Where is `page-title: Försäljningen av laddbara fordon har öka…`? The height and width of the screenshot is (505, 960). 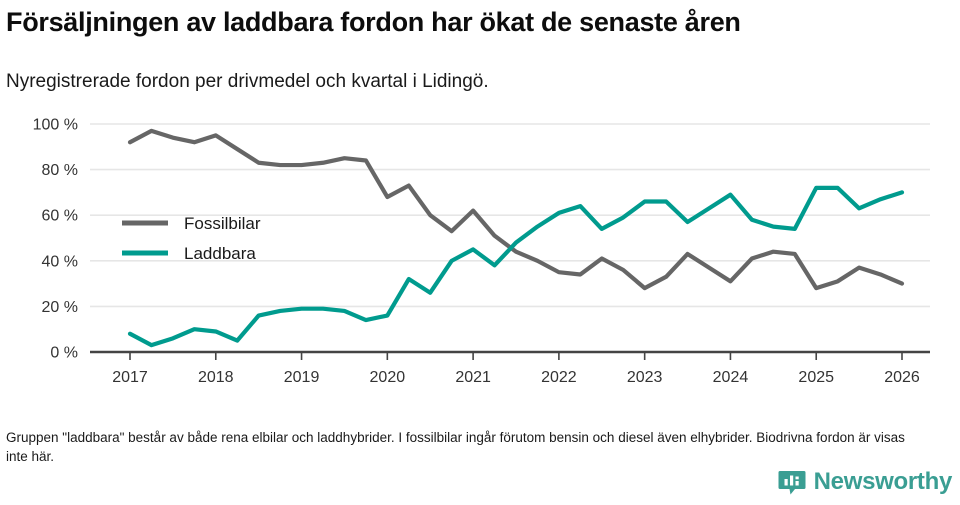
page-title: Försäljningen av laddbara fordon har öka… is located at coordinates (373, 22).